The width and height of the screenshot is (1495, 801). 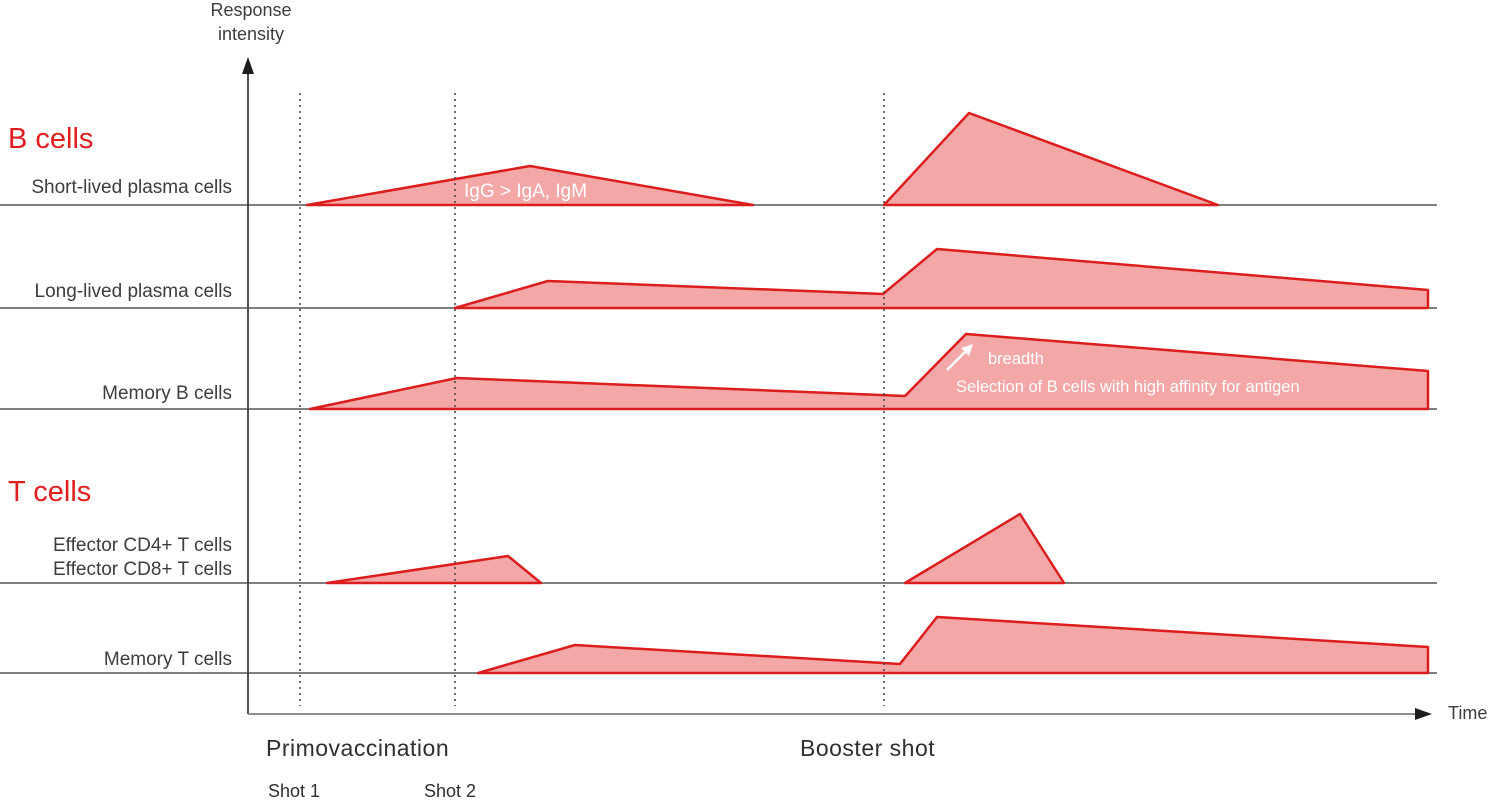 I want to click on x-axis-arrow-icon, so click(x=1423, y=714).